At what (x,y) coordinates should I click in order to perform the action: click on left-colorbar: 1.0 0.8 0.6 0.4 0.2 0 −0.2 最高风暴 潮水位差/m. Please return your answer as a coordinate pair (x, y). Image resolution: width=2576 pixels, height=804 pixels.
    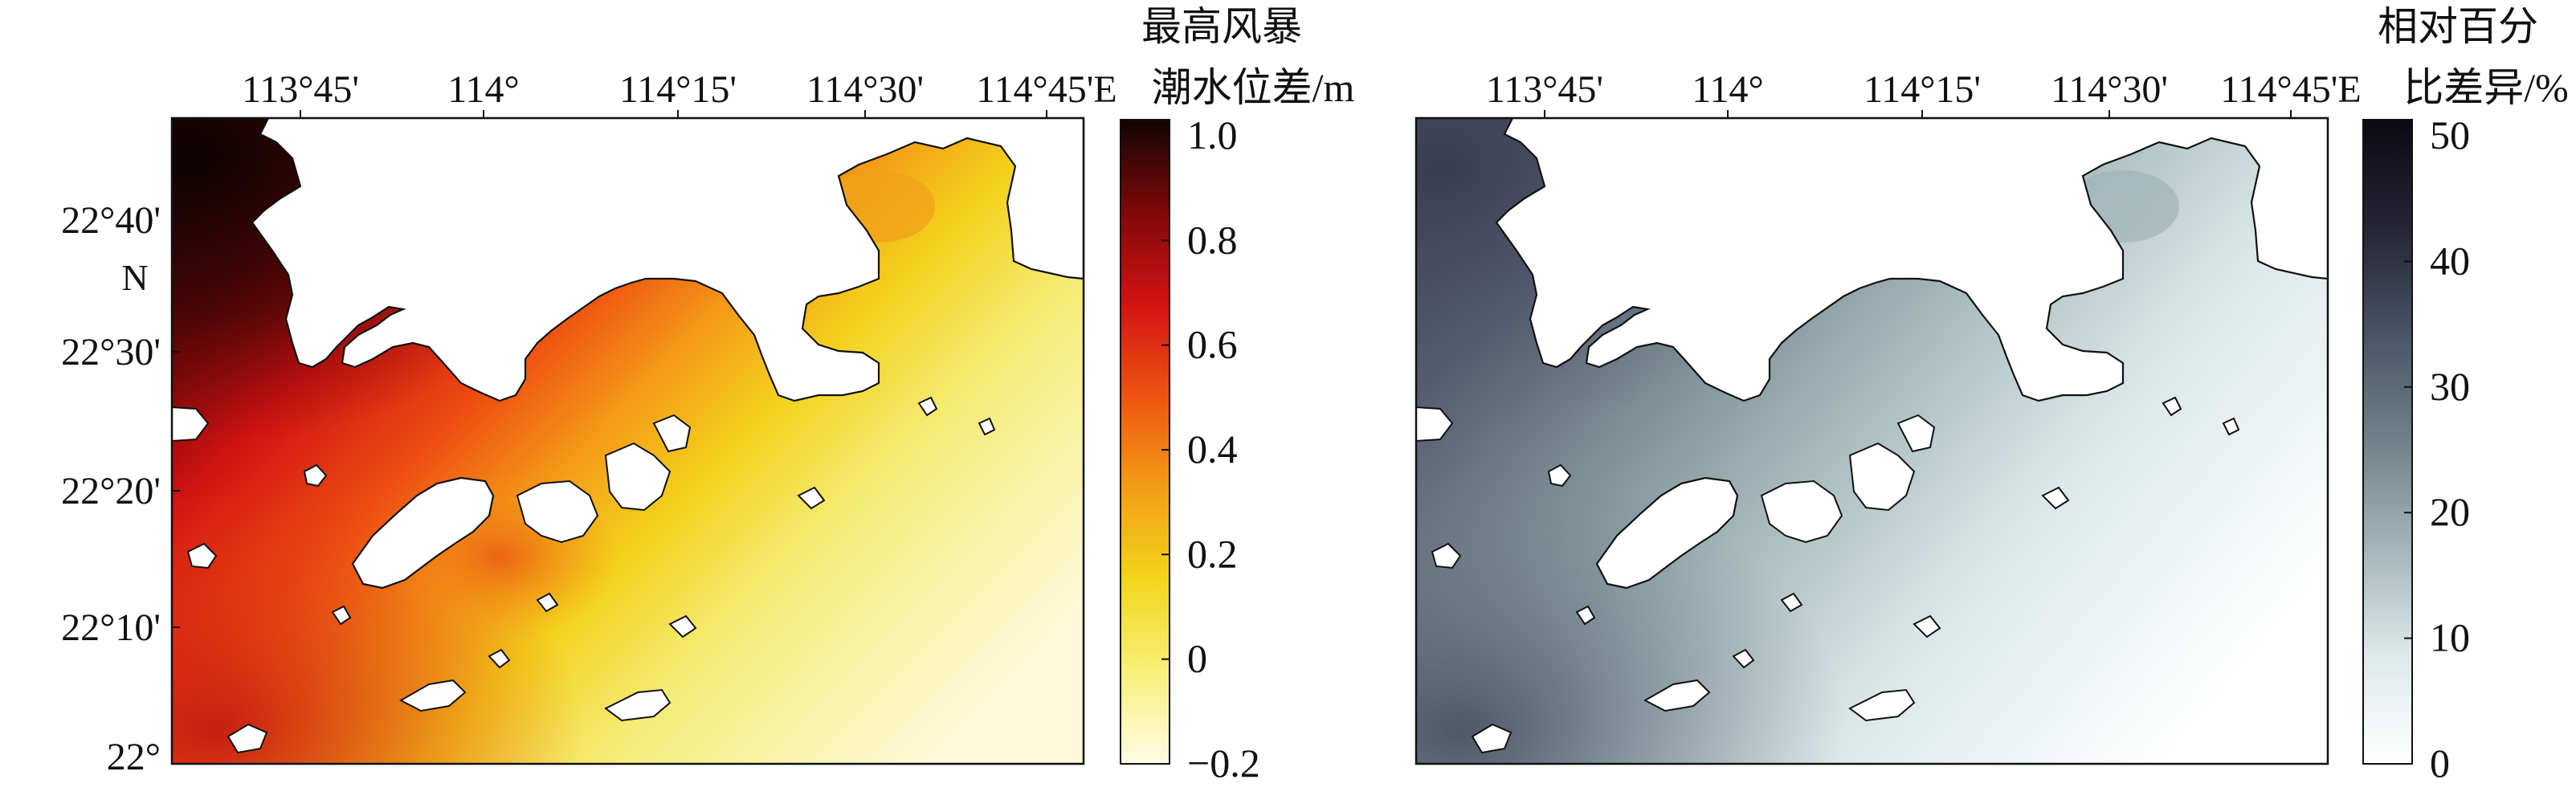
    Looking at the image, I should click on (1237, 395).